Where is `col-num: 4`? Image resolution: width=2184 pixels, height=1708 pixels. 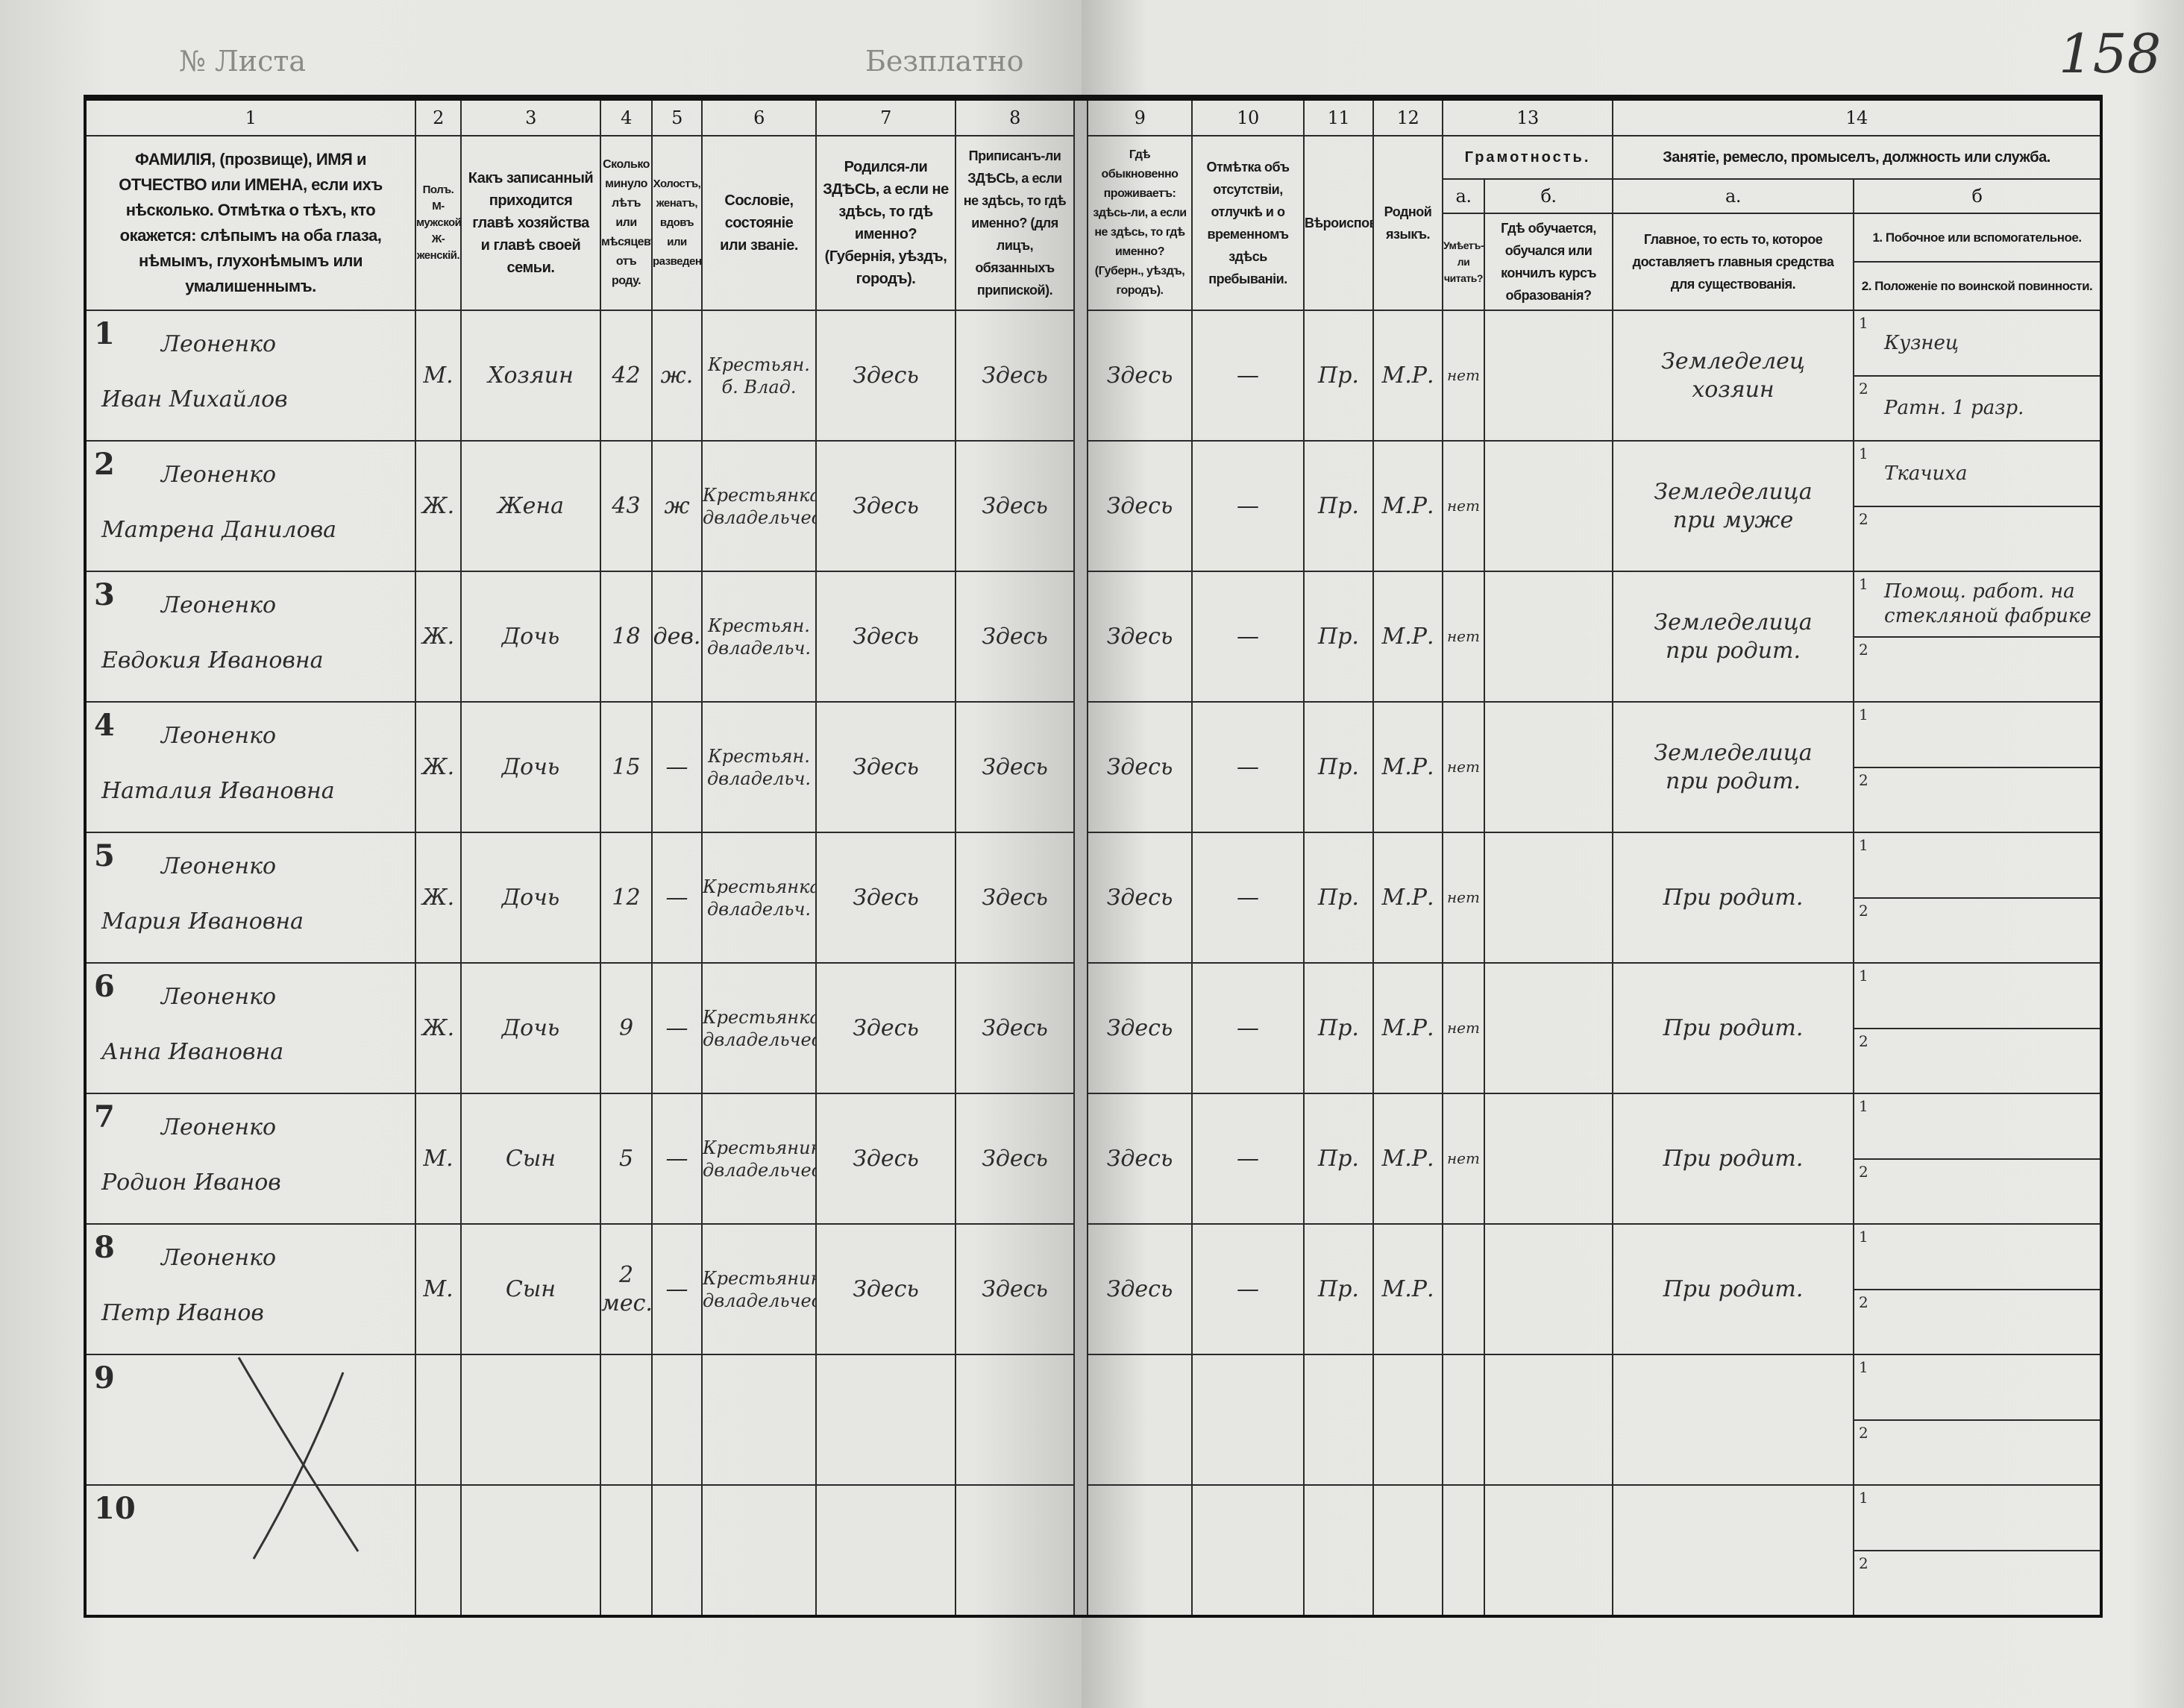 col-num: 4 is located at coordinates (626, 117).